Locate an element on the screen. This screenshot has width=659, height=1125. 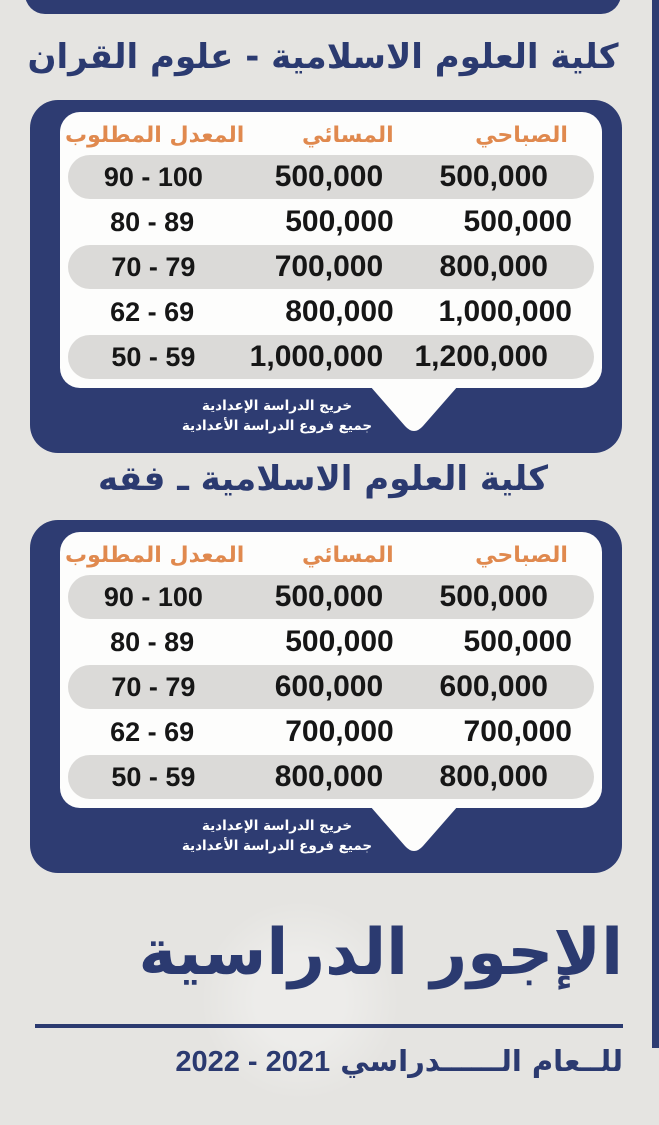
table-row: 62 - 69 800,000 1,000,000 is located at coordinates (331, 312).